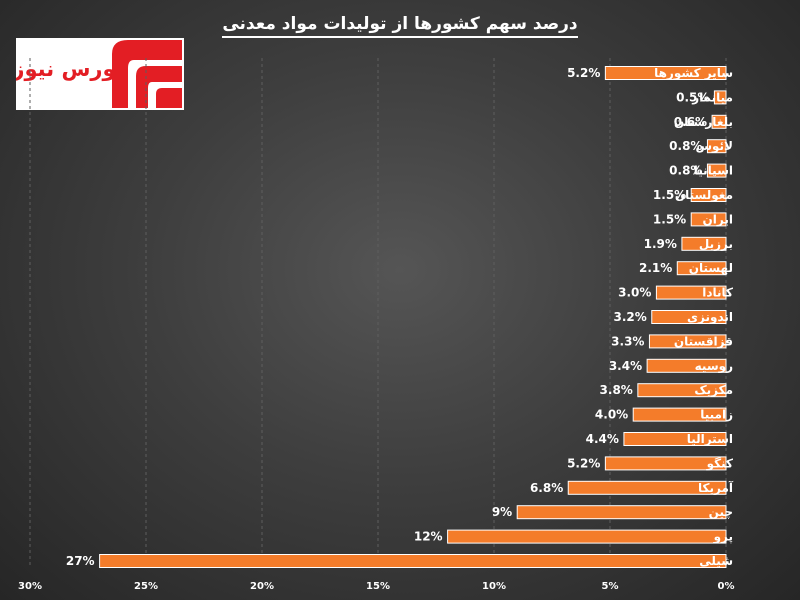 The image size is (800, 600). I want to click on category-label: استرالیا, so click(710, 439).